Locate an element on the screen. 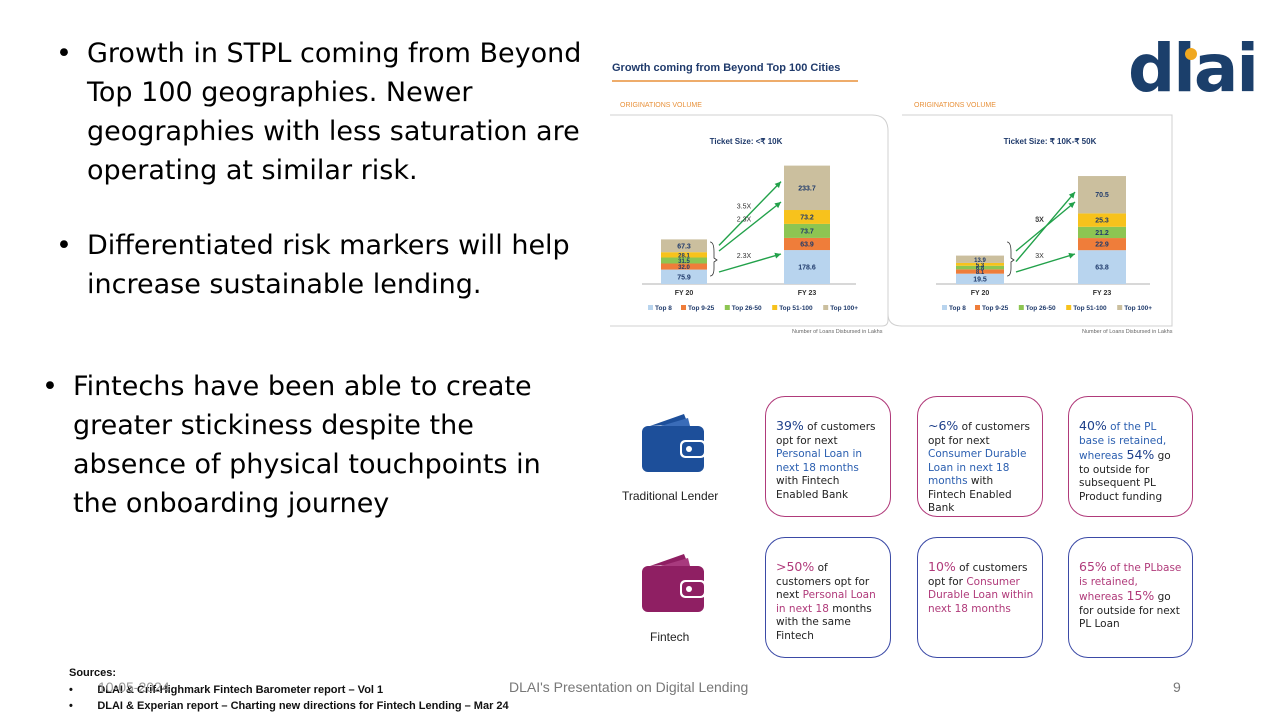 This screenshot has width=1280, height=720. traditional-wallet-icon is located at coordinates (673, 443).